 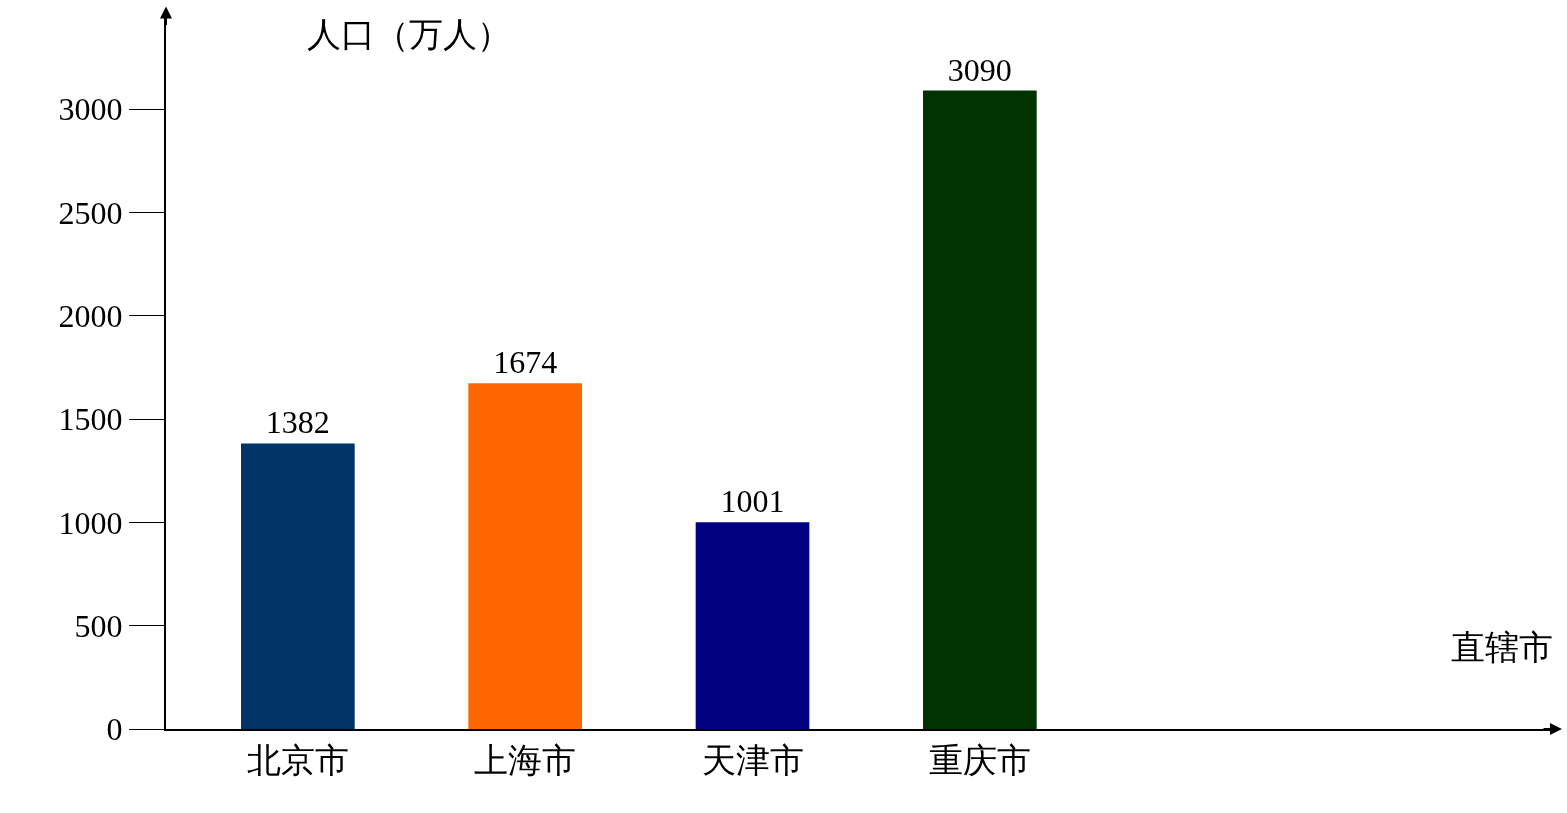 What do you see at coordinates (98, 625) in the screenshot?
I see `y-tick-label: 500` at bounding box center [98, 625].